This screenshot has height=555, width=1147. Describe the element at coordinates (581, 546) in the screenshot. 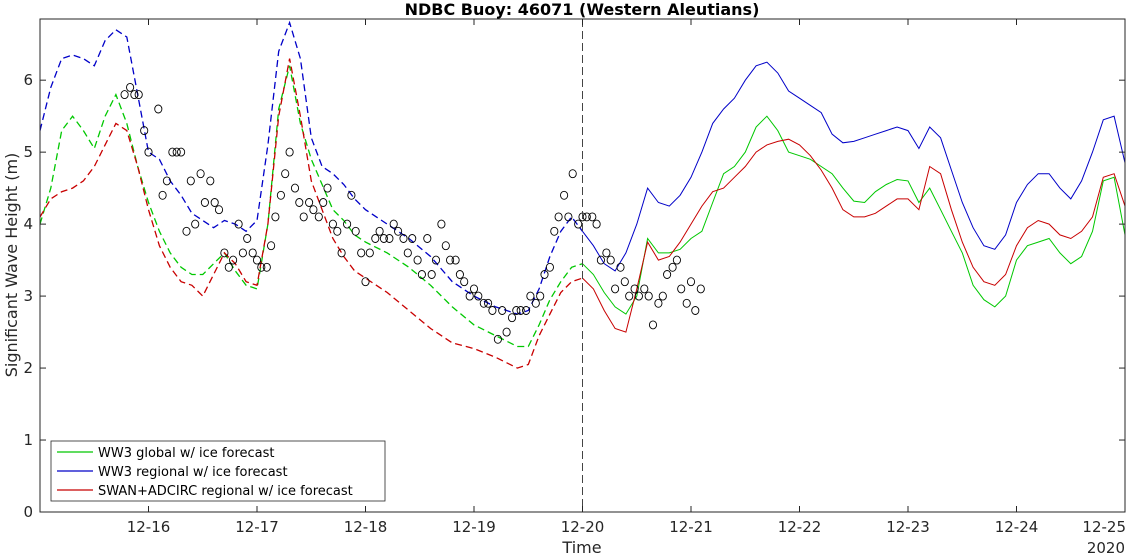

I see `x-axis-label: Time` at that location.